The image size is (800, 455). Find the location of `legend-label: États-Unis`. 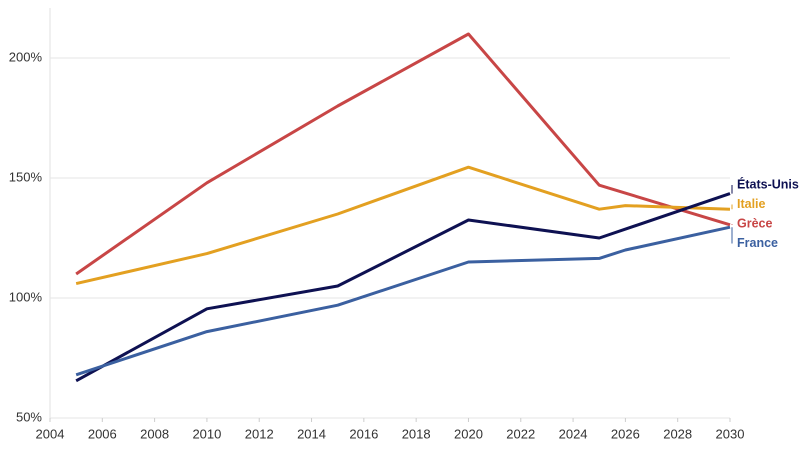

legend-label: États-Unis is located at coordinates (768, 183).